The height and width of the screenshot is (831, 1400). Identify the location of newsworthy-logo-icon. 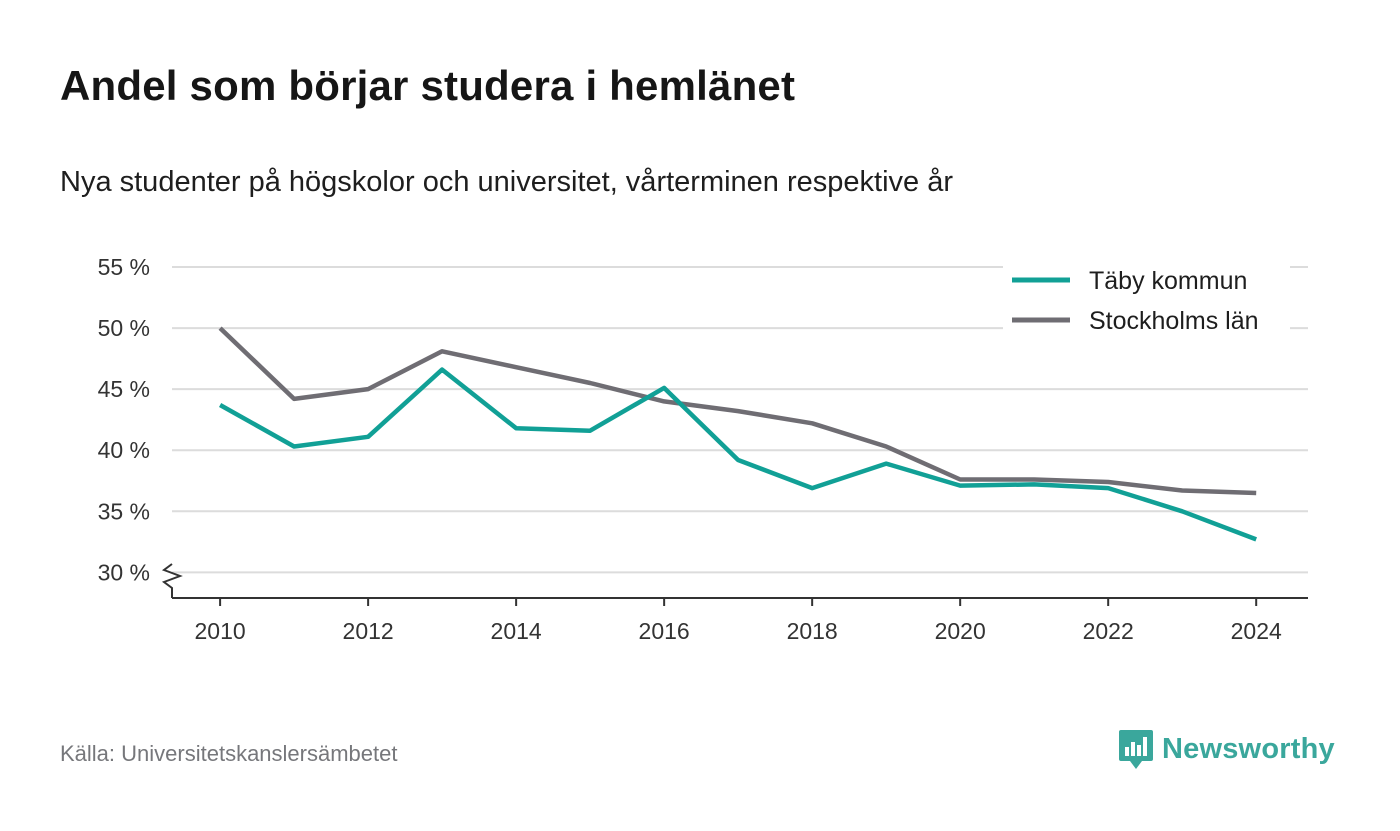
(1136, 749).